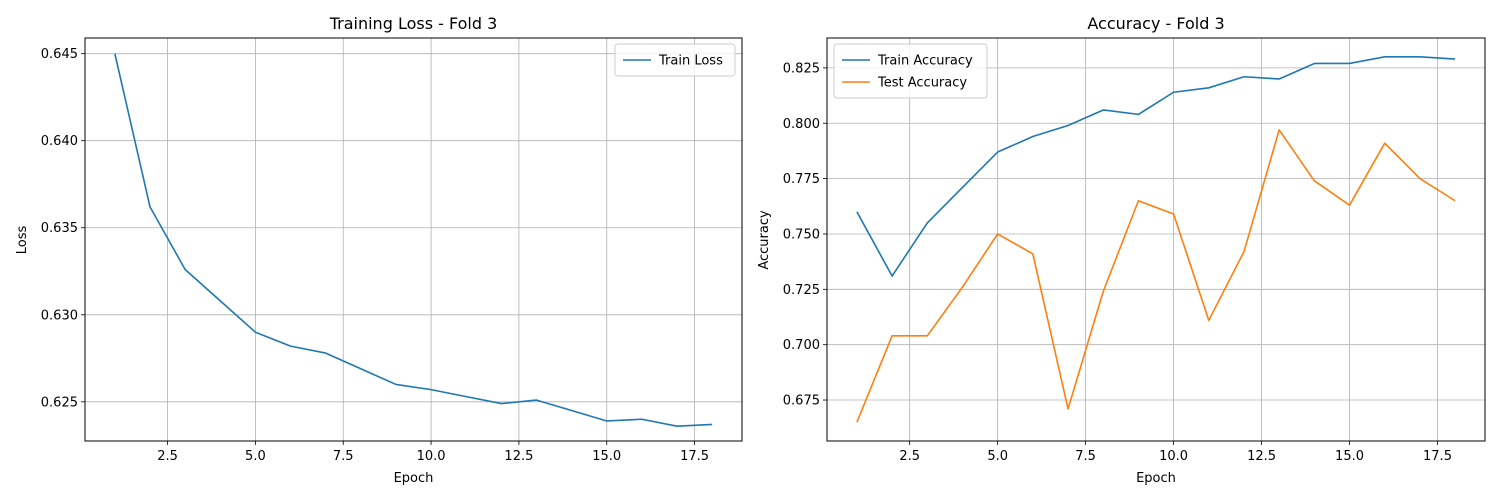 This screenshot has width=1500, height=500. Describe the element at coordinates (1155, 23) in the screenshot. I see `accuracy-chart-title: Accuracy - Fold 3` at that location.